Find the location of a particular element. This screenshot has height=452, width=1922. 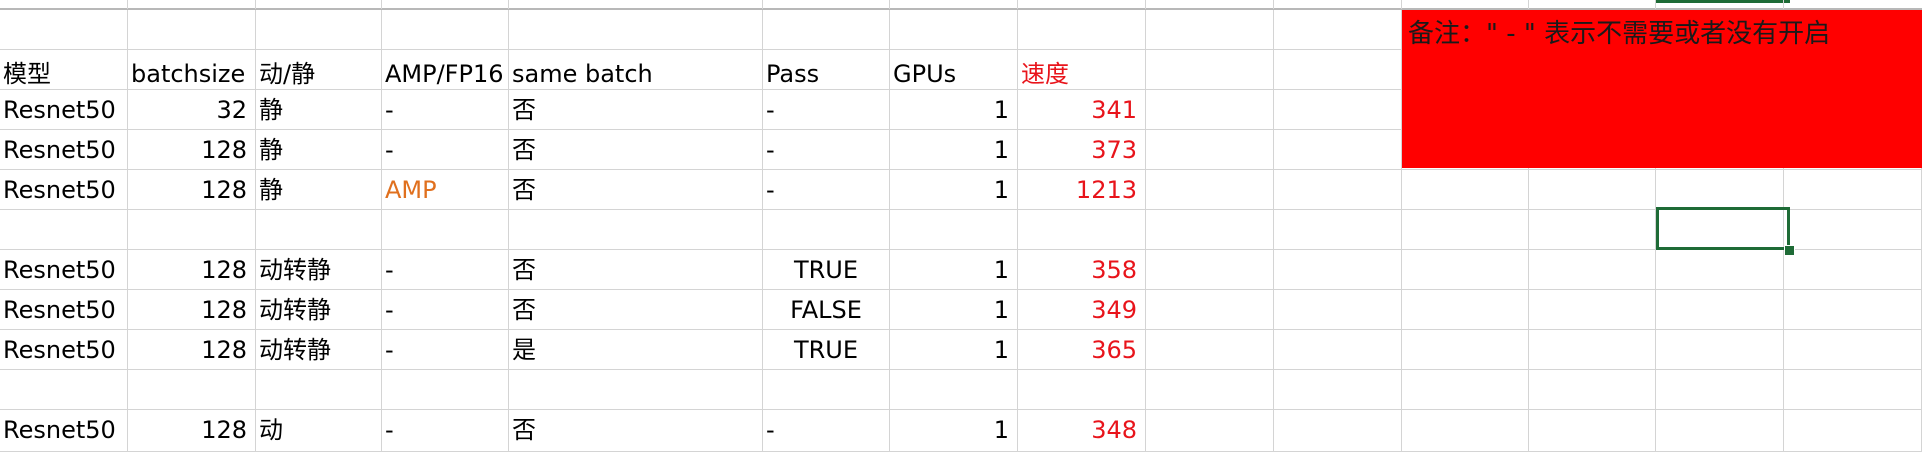

cell-pass: TRUE is located at coordinates (826, 350).